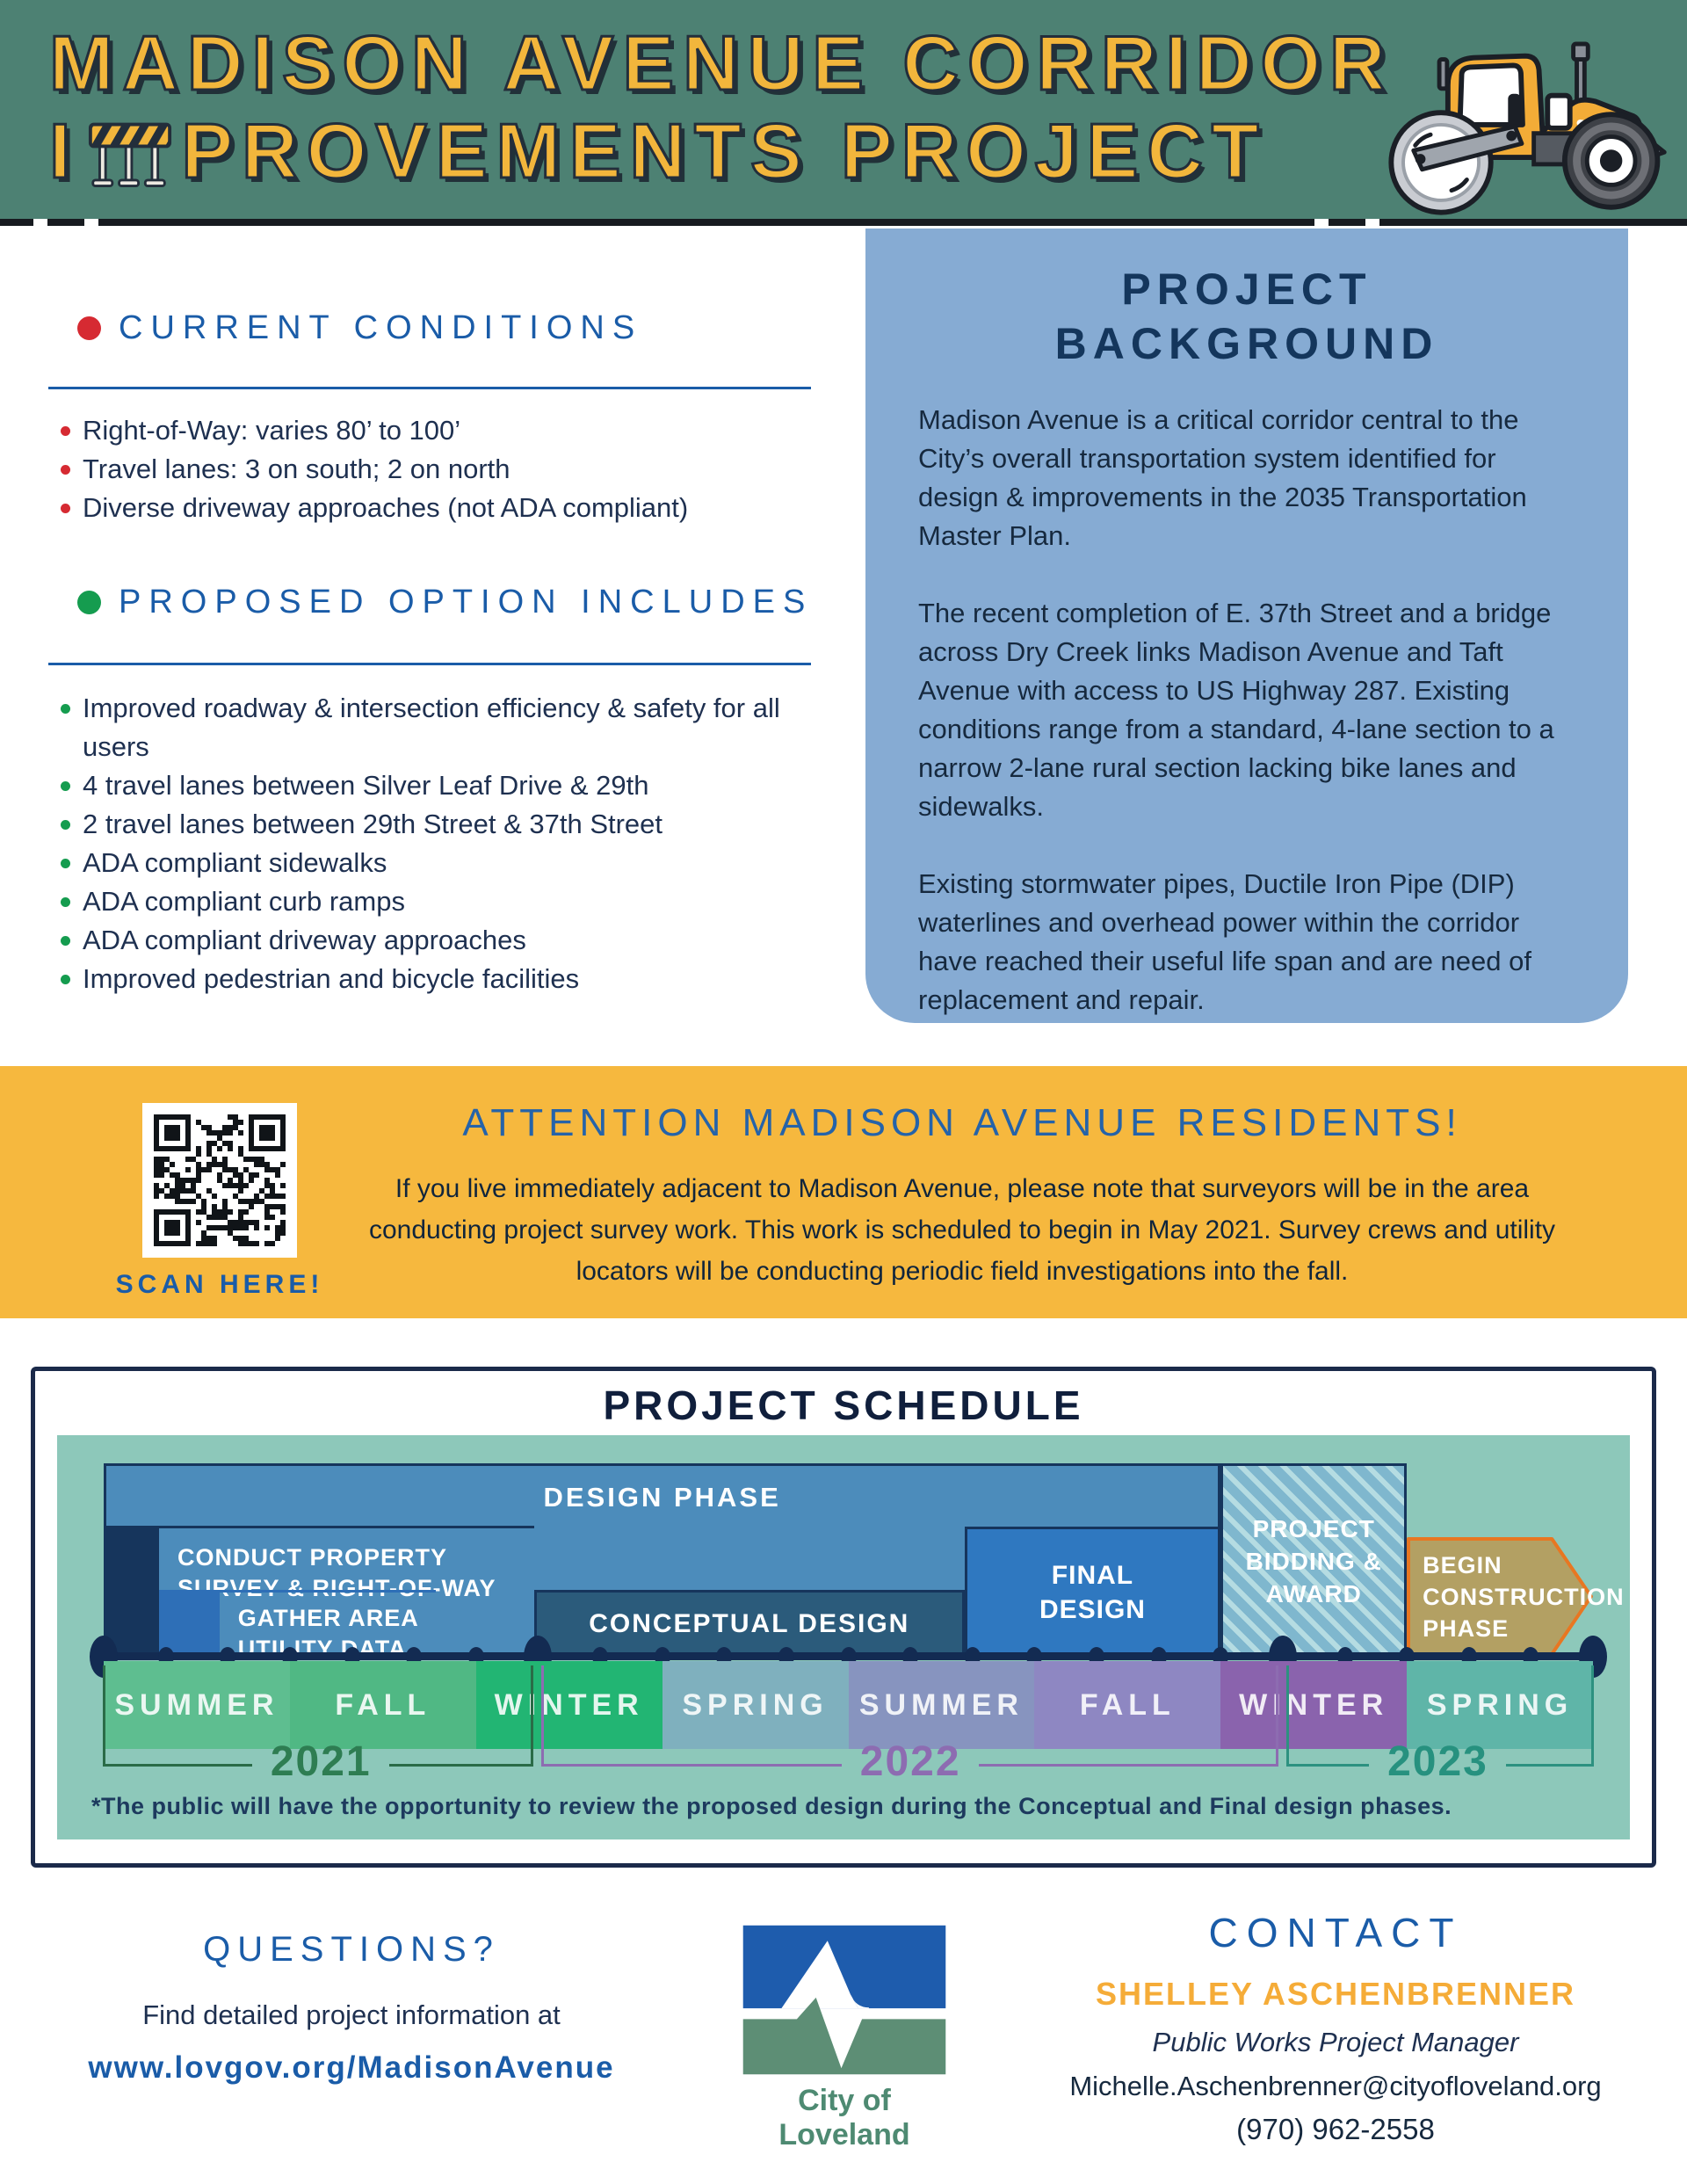 The width and height of the screenshot is (1687, 2184). I want to click on green-dot-icon, so click(89, 602).